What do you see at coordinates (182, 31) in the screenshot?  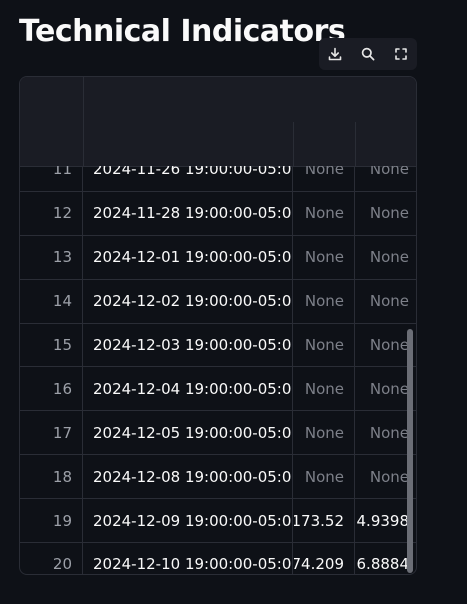 I see `page-title: Technical Indicators` at bounding box center [182, 31].